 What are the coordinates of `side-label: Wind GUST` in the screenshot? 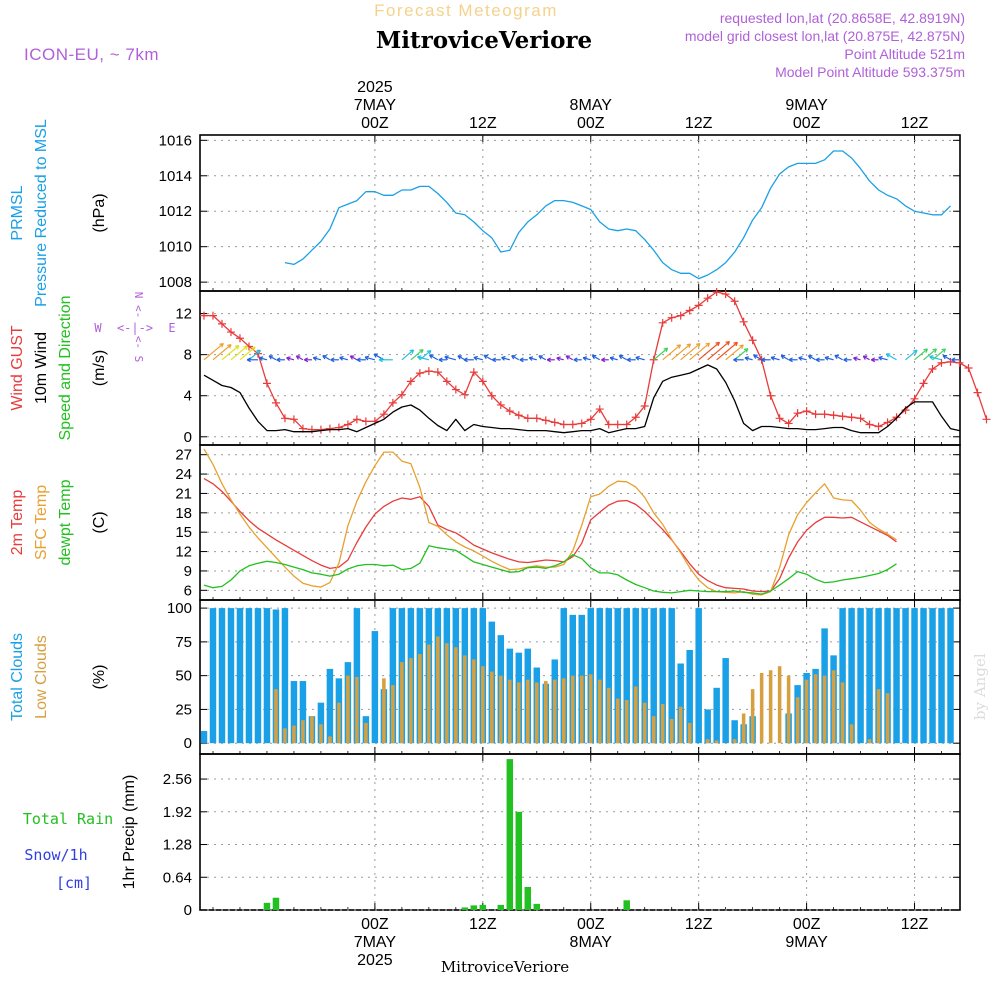 It's located at (17, 368).